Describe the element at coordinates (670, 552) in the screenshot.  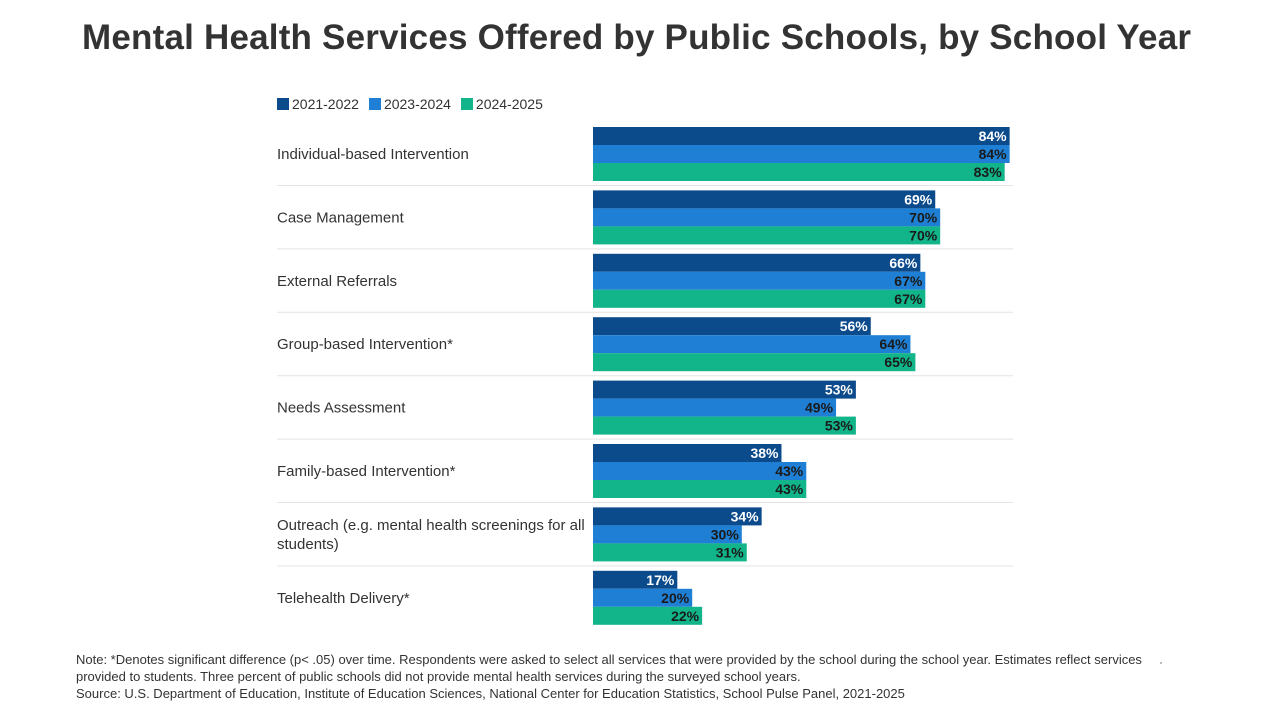
I see `bar-outreach-e-g-mental-health-screenings-for-all-students-2024-2025` at that location.